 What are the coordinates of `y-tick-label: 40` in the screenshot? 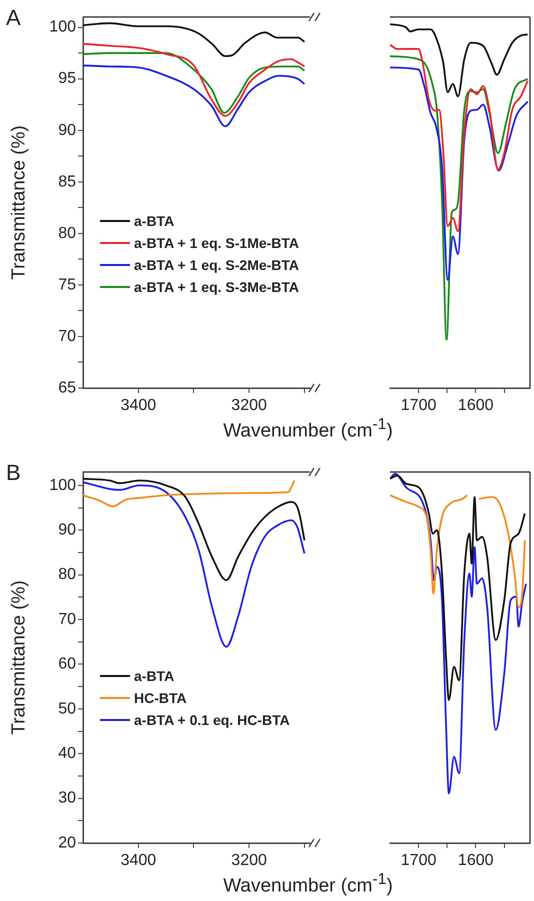 It's located at (67, 753).